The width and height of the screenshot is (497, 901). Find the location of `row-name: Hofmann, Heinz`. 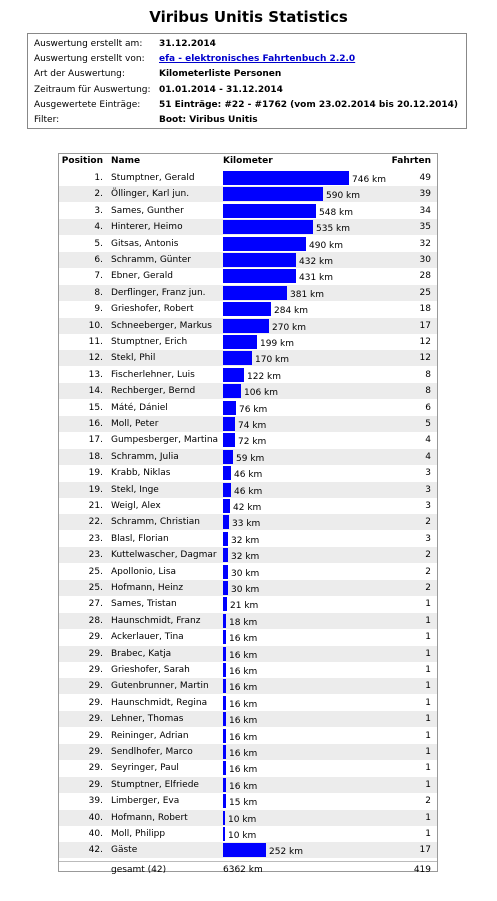

row-name: Hofmann, Heinz is located at coordinates (147, 588).